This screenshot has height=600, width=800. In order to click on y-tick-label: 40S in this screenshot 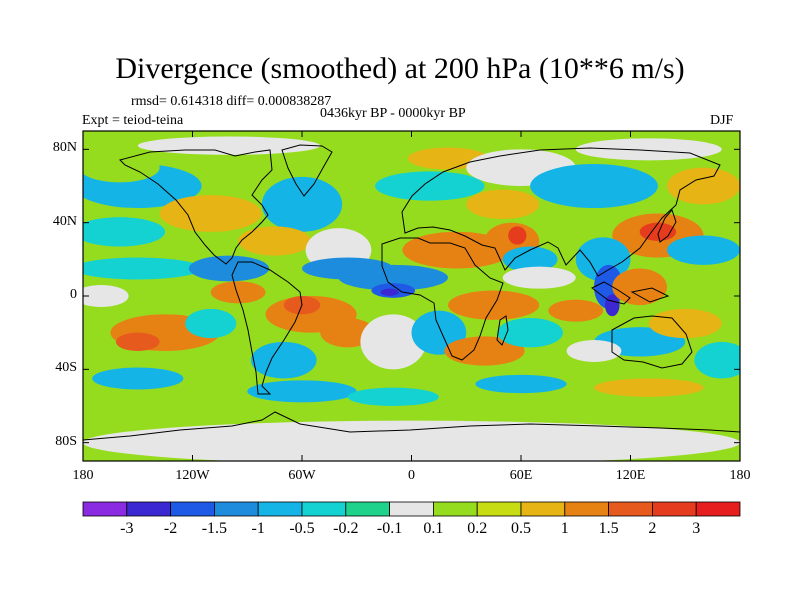, I will do `click(66, 368)`.